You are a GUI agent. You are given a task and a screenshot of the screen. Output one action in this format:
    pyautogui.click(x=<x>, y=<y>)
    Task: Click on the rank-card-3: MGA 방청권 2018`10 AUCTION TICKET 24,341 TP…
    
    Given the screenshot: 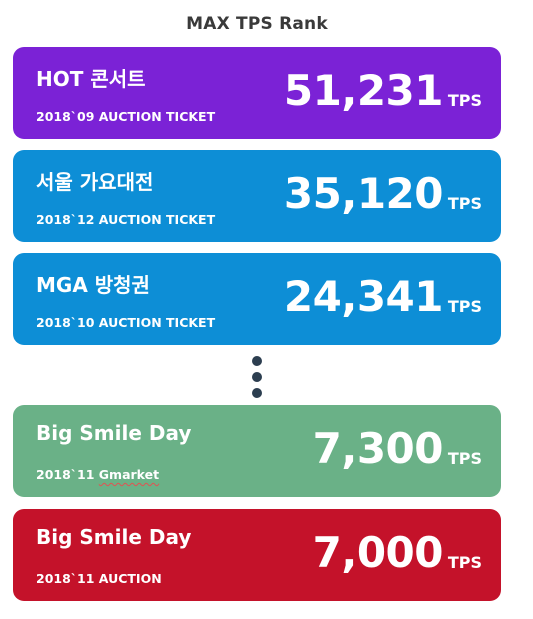 What is the action you would take?
    pyautogui.click(x=257, y=299)
    